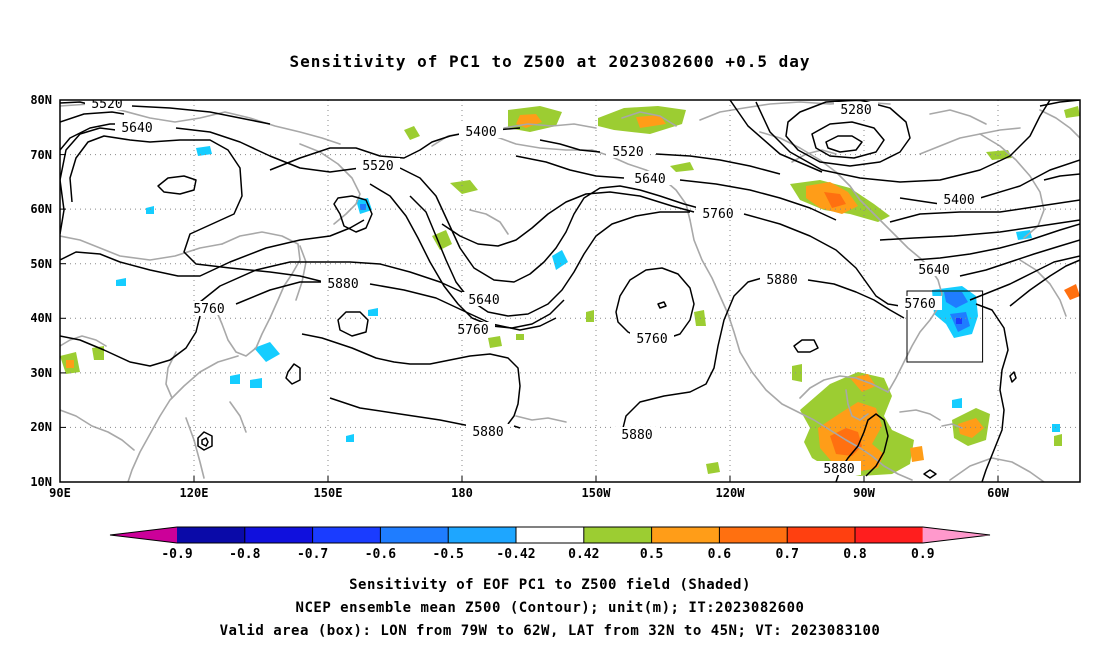 Image resolution: width=1100 pixels, height=655 pixels. What do you see at coordinates (515, 554) in the screenshot?
I see `colorbar-label: -0.42` at bounding box center [515, 554].